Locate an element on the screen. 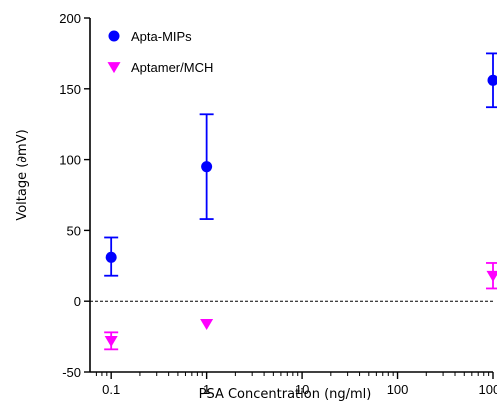 This screenshot has width=497, height=406. x-tick-label: 1 is located at coordinates (206, 389).